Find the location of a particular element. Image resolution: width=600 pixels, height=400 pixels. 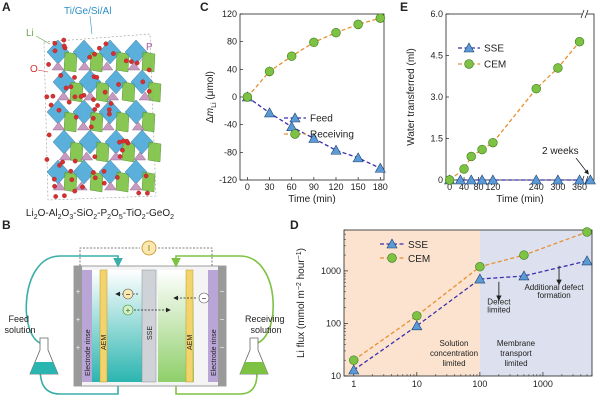

d-y-tick-label: 10 is located at coordinates (336, 376).